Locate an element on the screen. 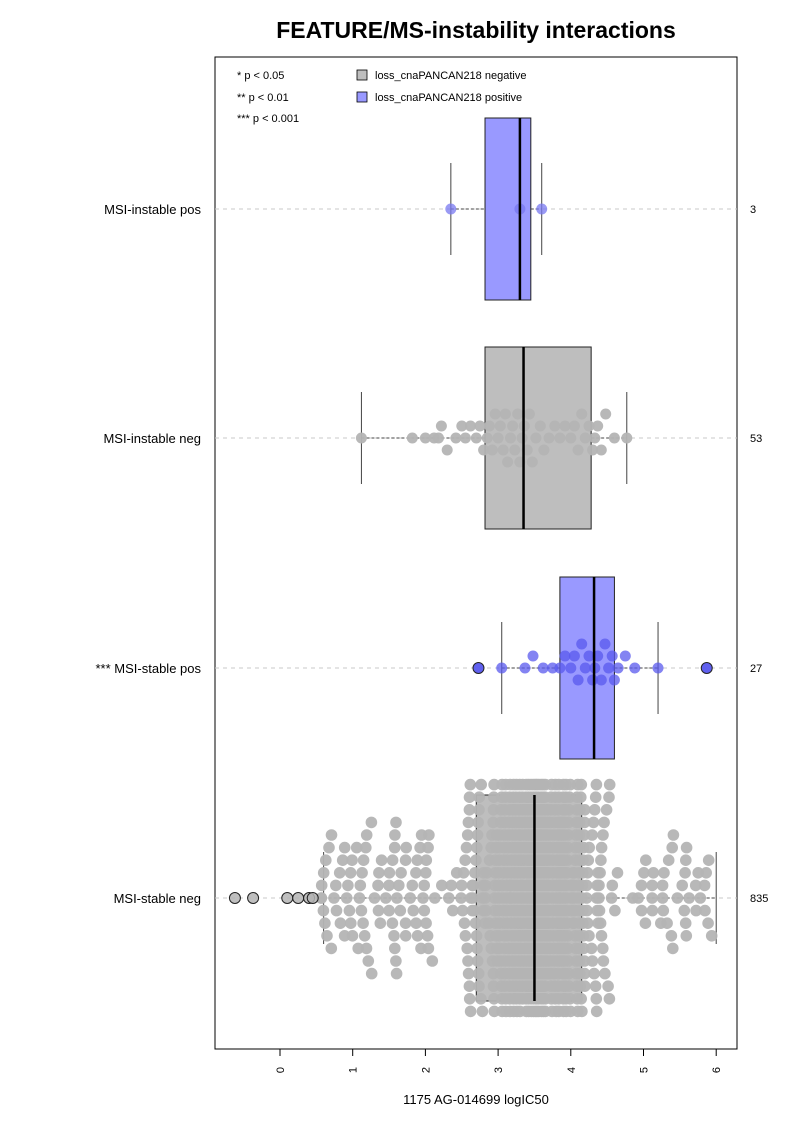 Image resolution: width=793 pixels, height=1122 pixels. legend-label-positive: loss_cnaPANCAN218 positive is located at coordinates (448, 98).